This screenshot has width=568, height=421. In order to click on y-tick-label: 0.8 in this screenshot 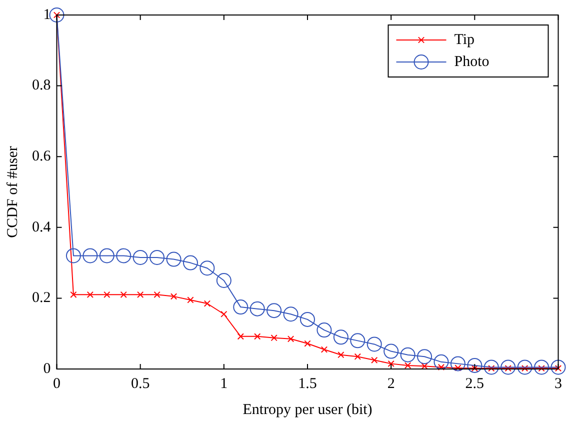, I will do `click(41, 86)`.